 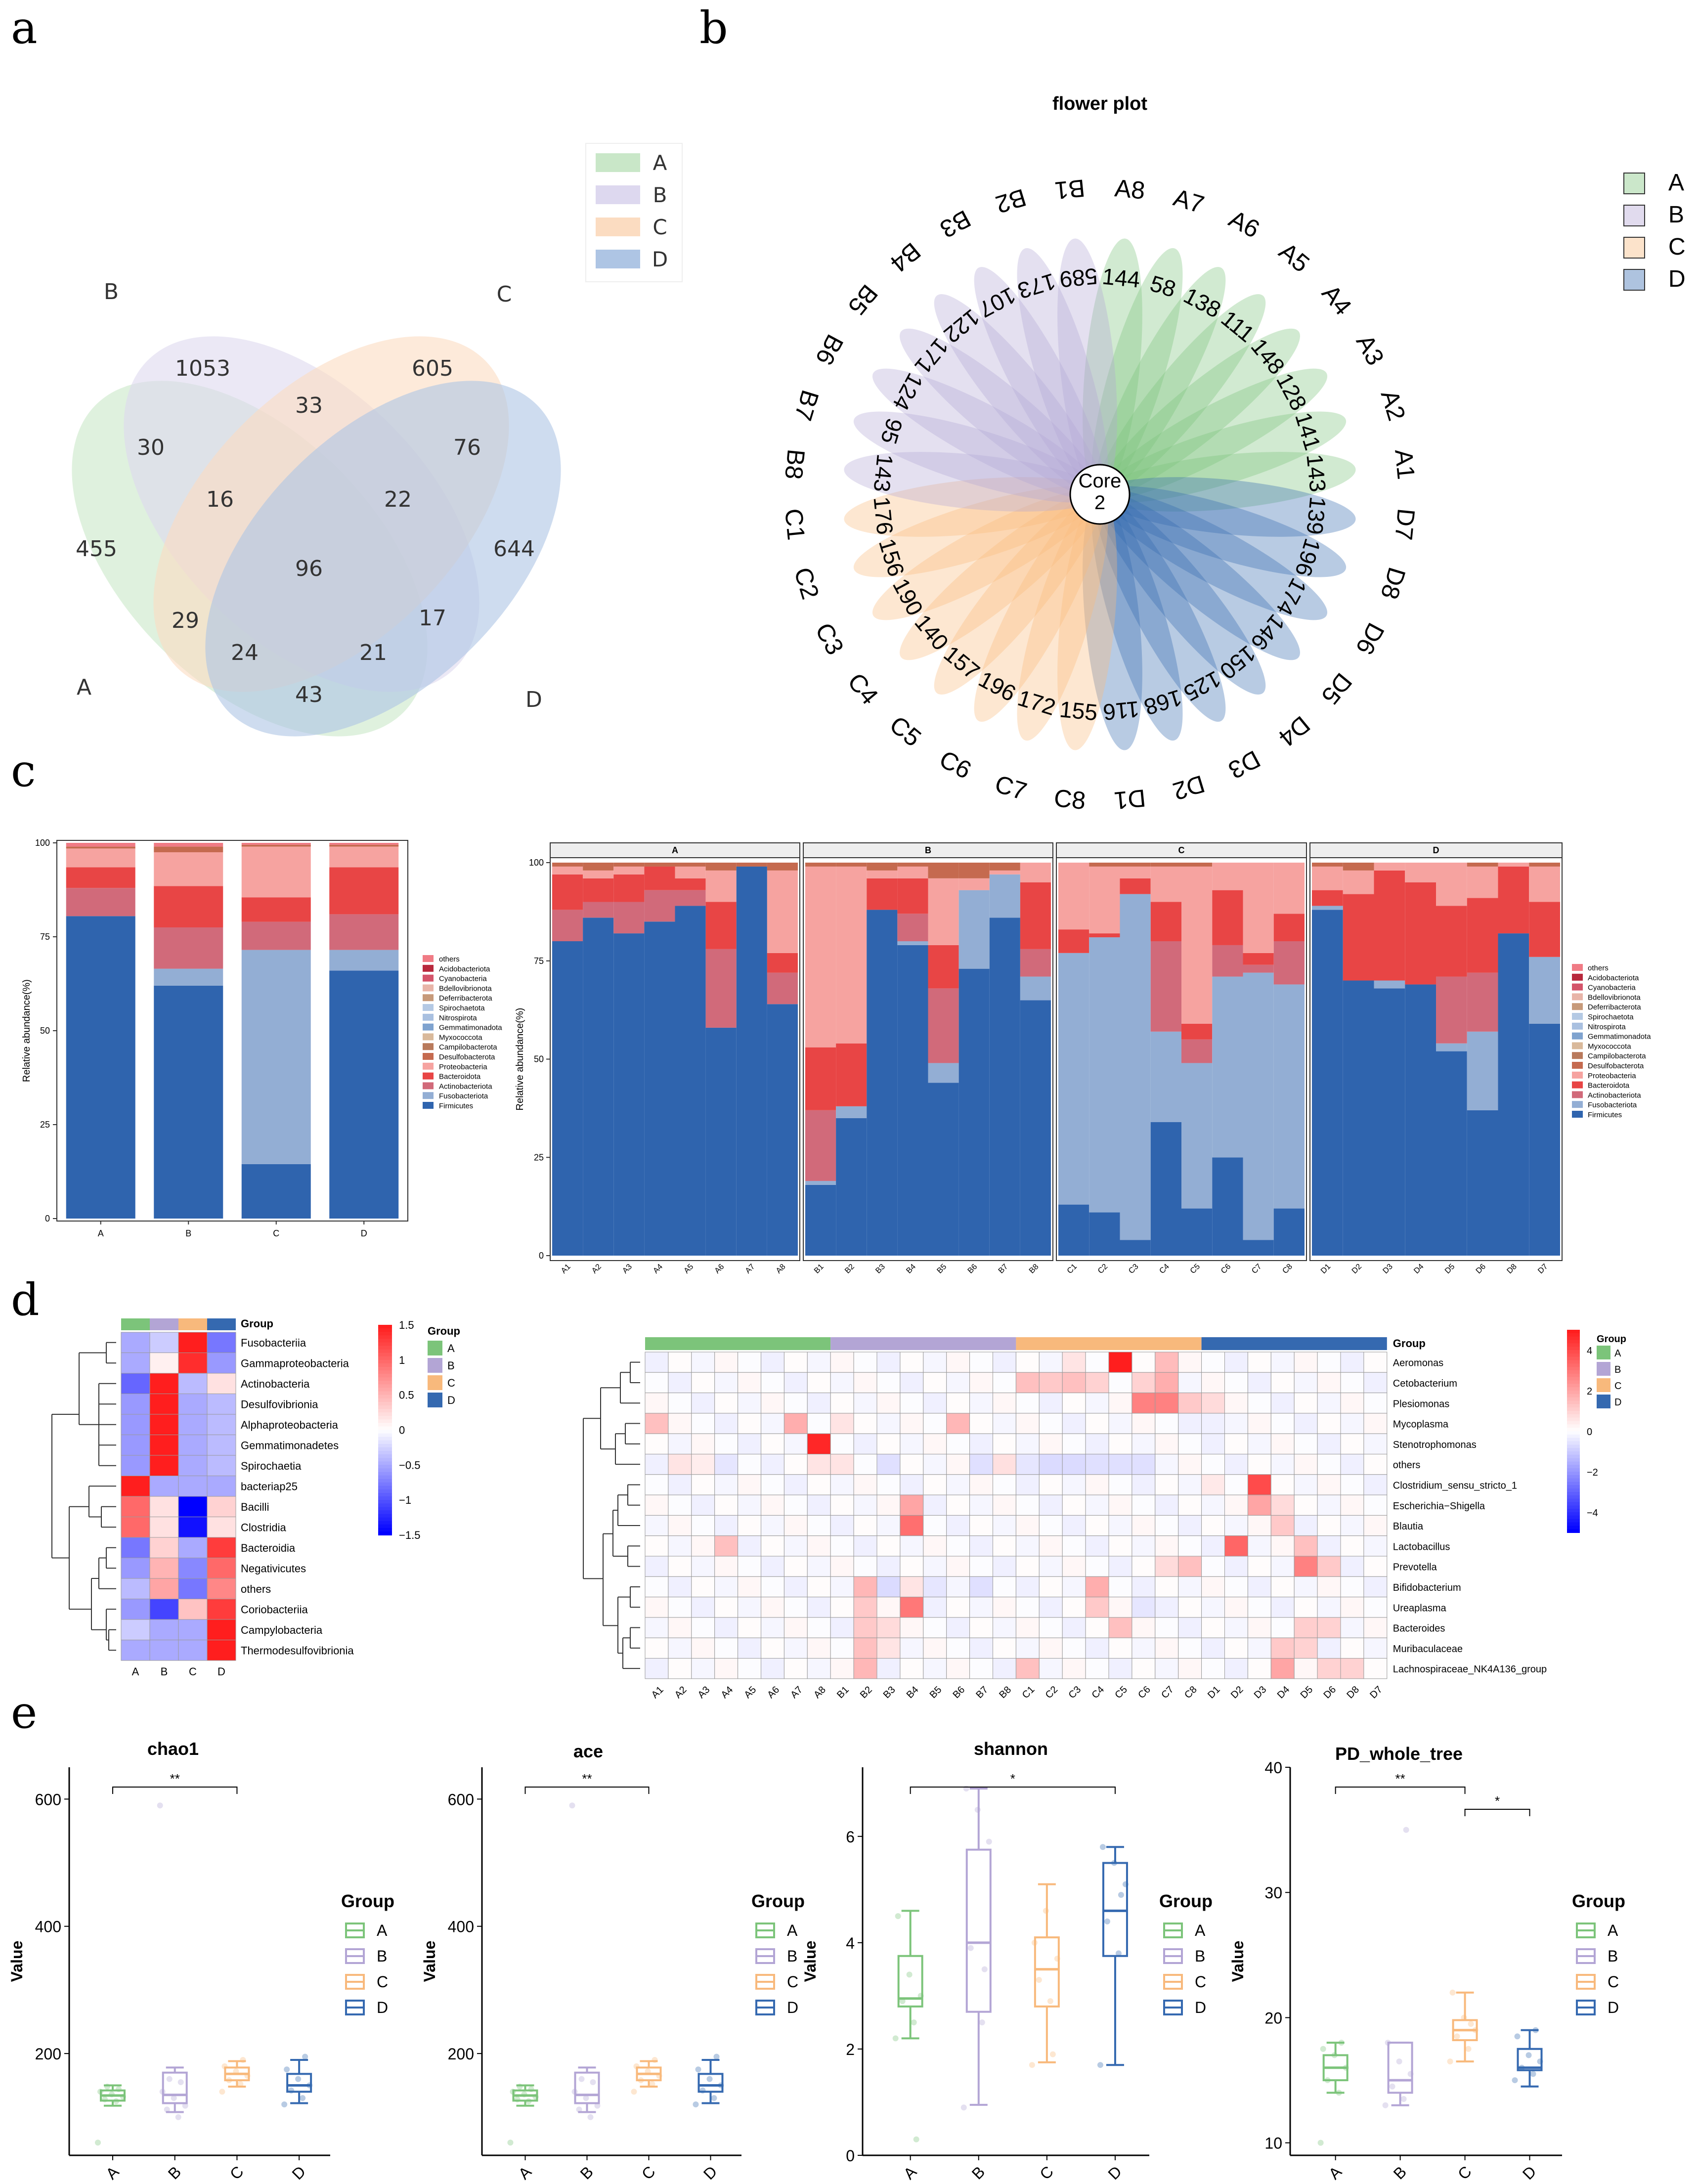 What do you see at coordinates (981, 1566) in the screenshot?
I see `heatmap-cell-Prevotella-B7` at bounding box center [981, 1566].